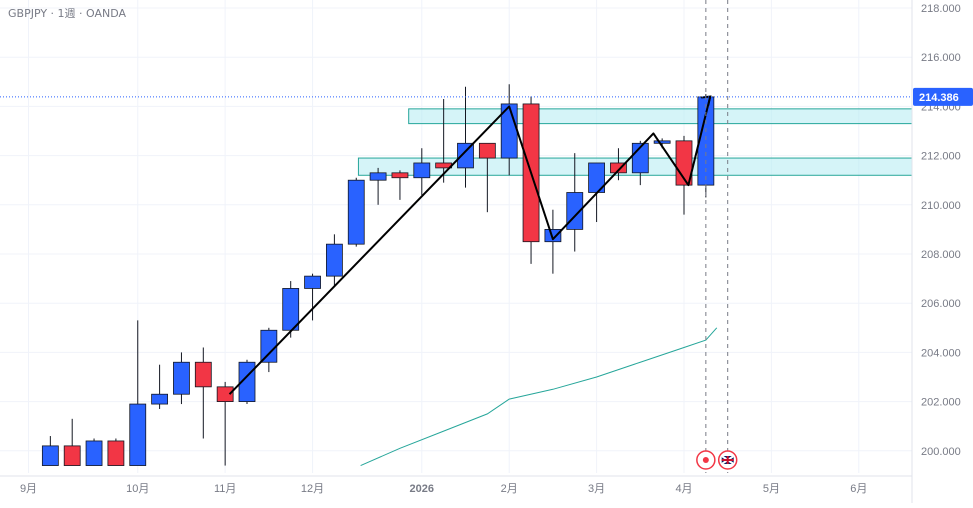 Image resolution: width=973 pixels, height=508 pixels. What do you see at coordinates (312, 489) in the screenshot?
I see `time-axis-tick-label: 12月` at bounding box center [312, 489].